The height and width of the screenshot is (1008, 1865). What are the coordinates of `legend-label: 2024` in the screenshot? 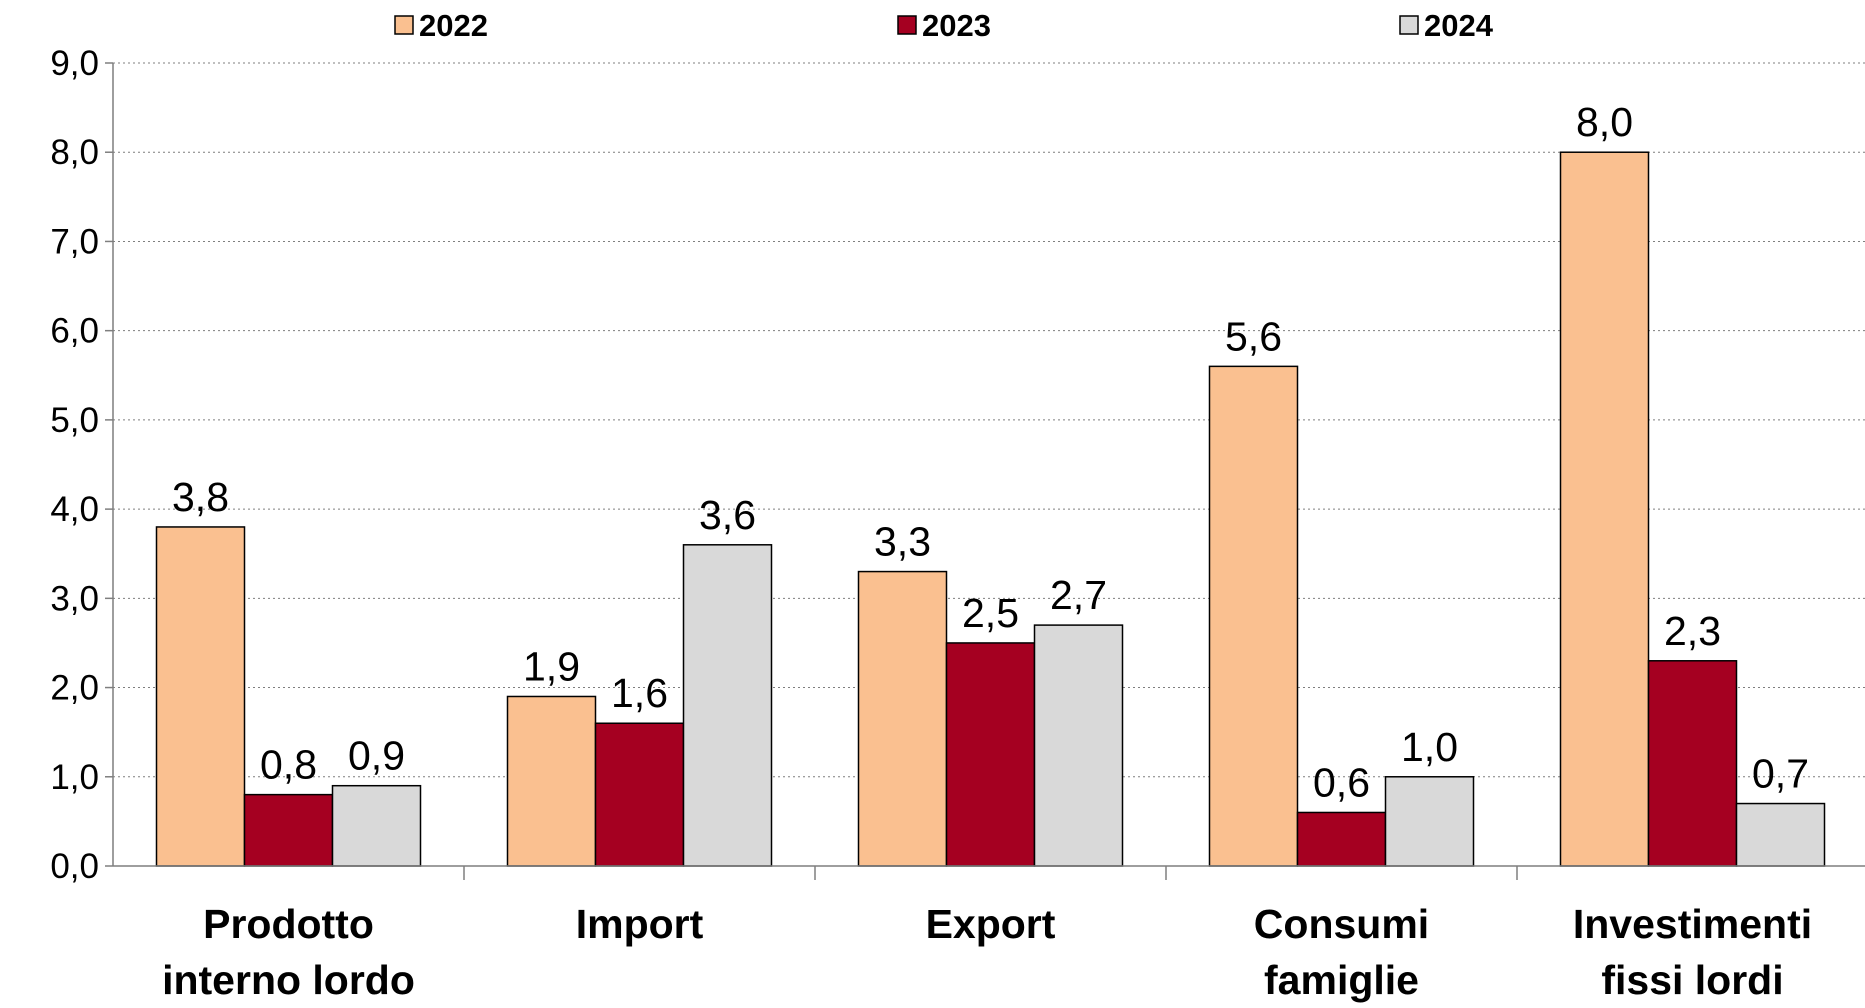 It's located at (1459, 25).